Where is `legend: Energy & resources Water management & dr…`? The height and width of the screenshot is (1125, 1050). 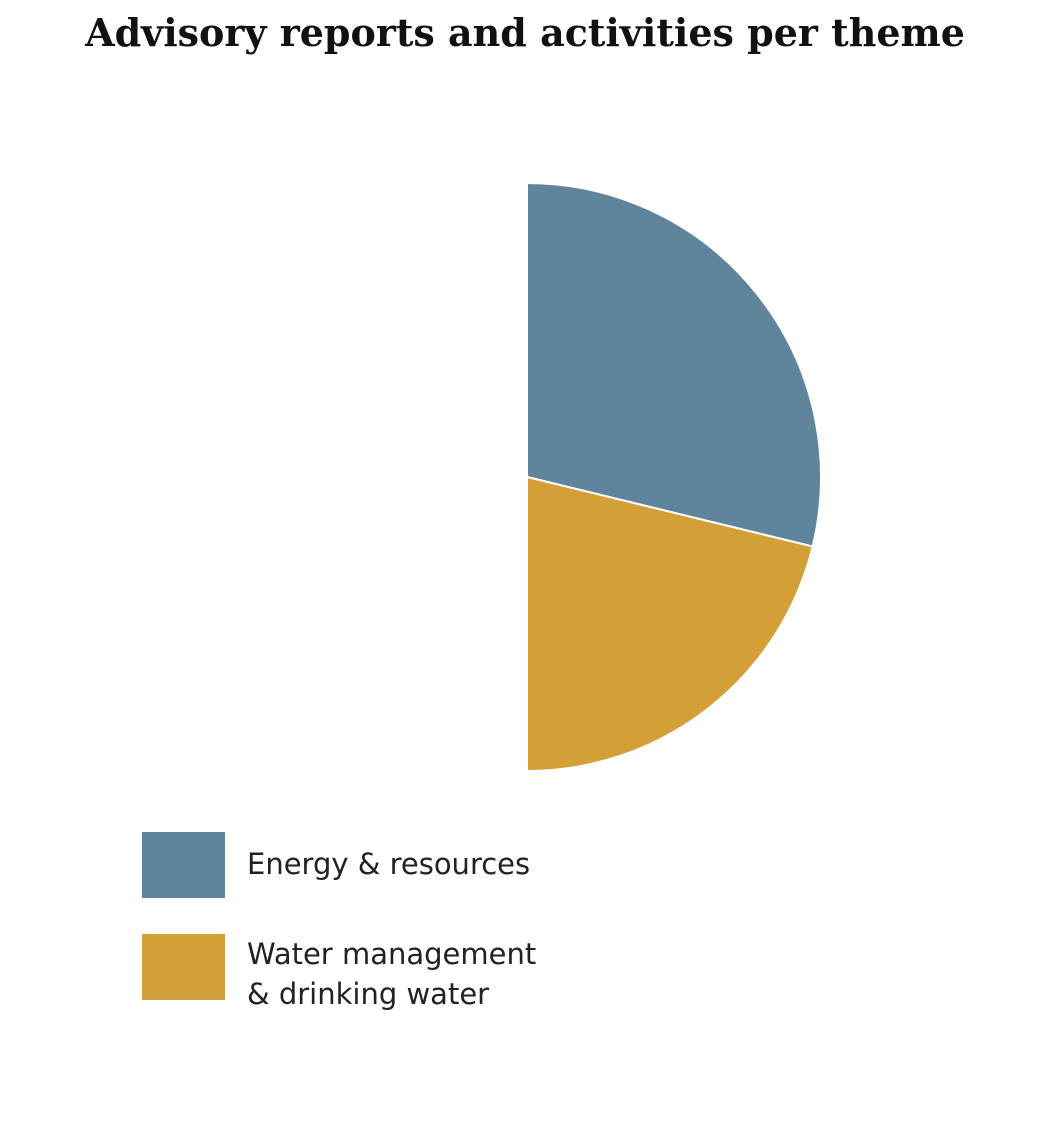
legend: Energy & resources Water management & dr… is located at coordinates (344, 941).